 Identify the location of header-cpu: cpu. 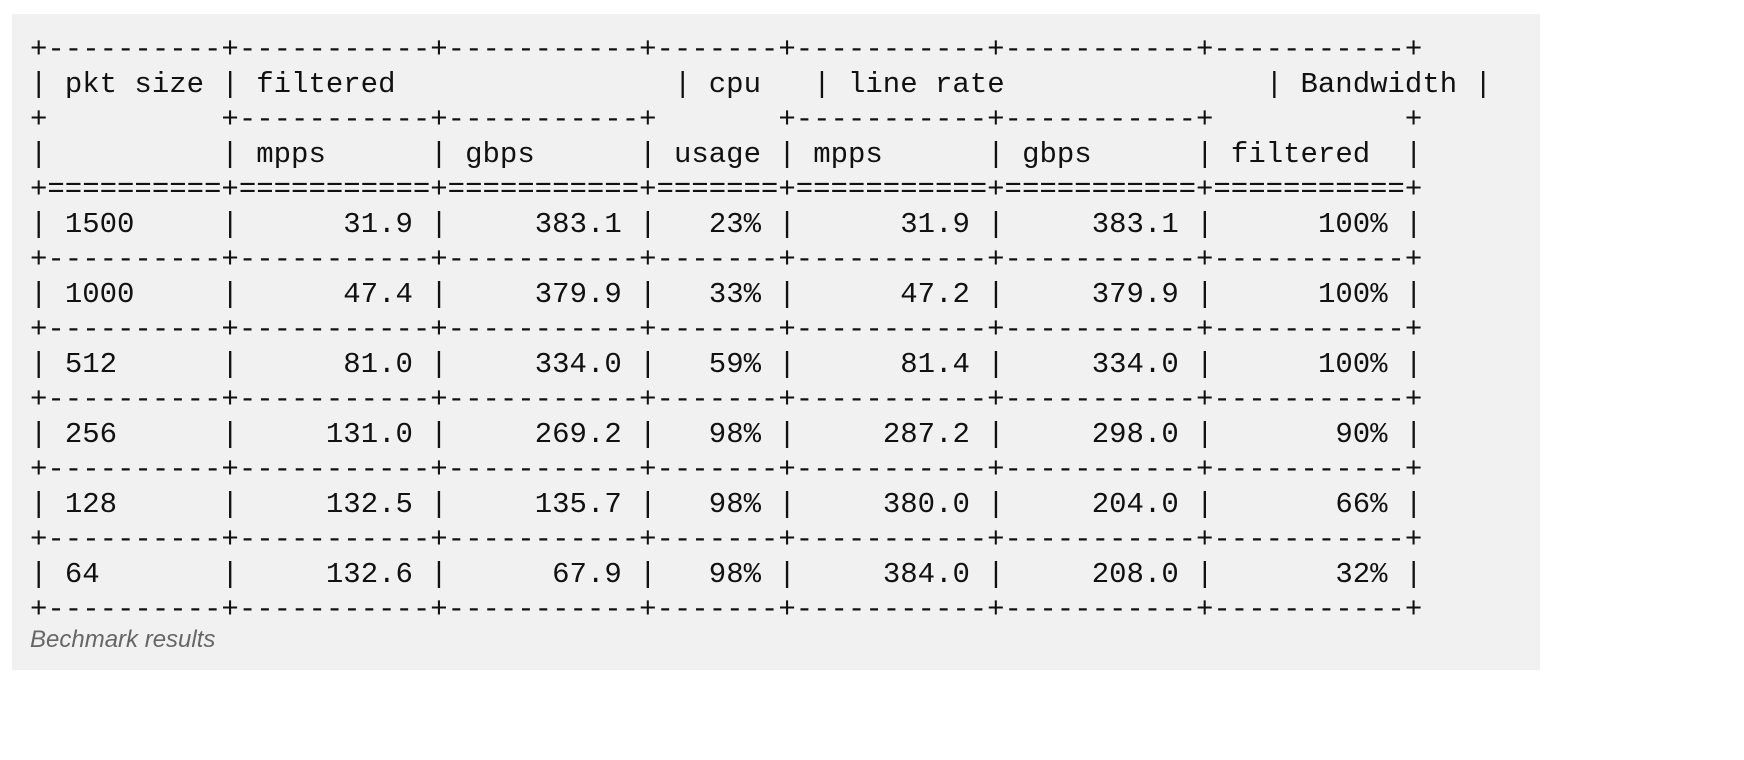
(734, 84).